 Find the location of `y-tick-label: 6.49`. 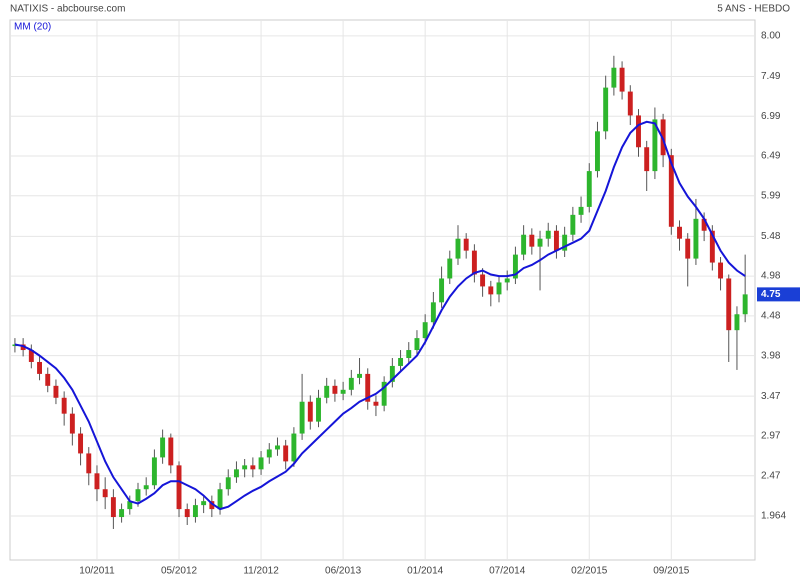

y-tick-label: 6.49 is located at coordinates (771, 156).